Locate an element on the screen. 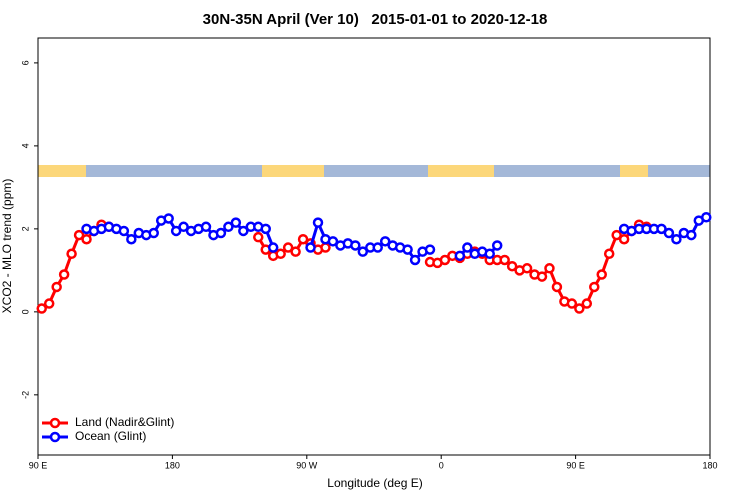 The width and height of the screenshot is (750, 500). ocean-band is located at coordinates (374, 171).